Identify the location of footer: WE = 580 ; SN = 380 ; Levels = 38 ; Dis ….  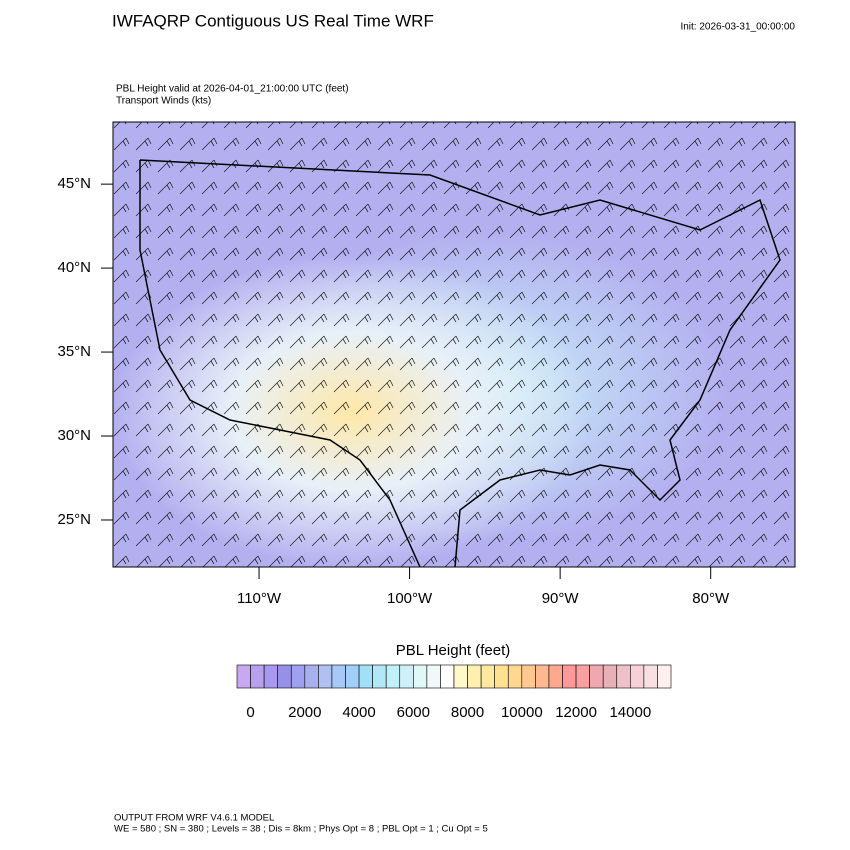
(301, 829).